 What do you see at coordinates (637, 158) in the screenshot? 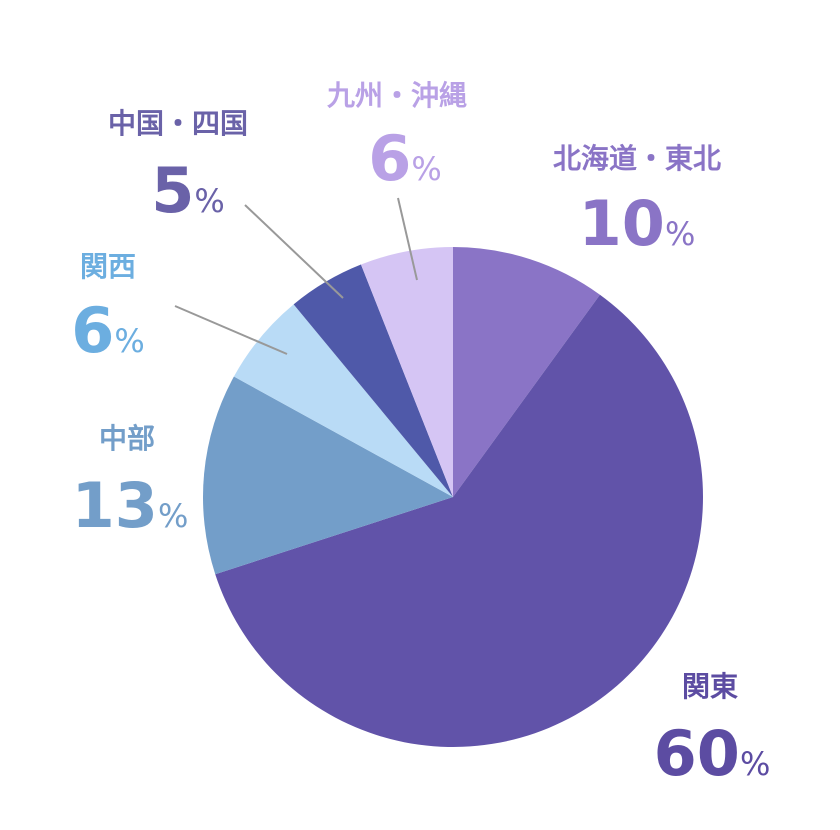
I see `slice-label: 北海道・東北` at bounding box center [637, 158].